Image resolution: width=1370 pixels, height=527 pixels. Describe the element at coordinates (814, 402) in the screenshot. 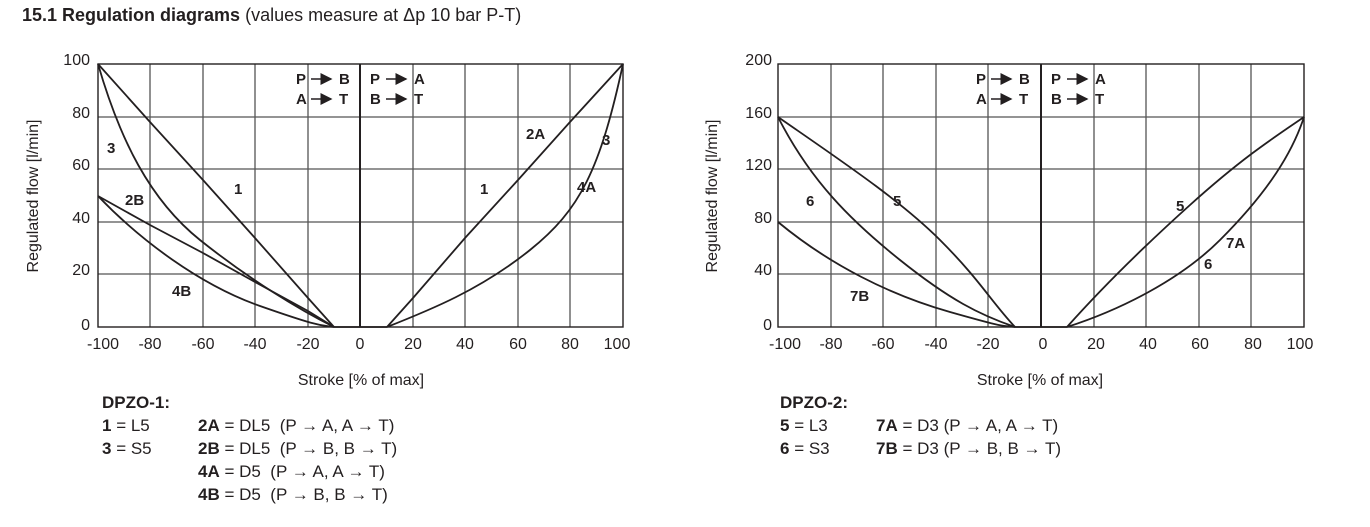

I see `legend-heading: DPZO-2:` at that location.